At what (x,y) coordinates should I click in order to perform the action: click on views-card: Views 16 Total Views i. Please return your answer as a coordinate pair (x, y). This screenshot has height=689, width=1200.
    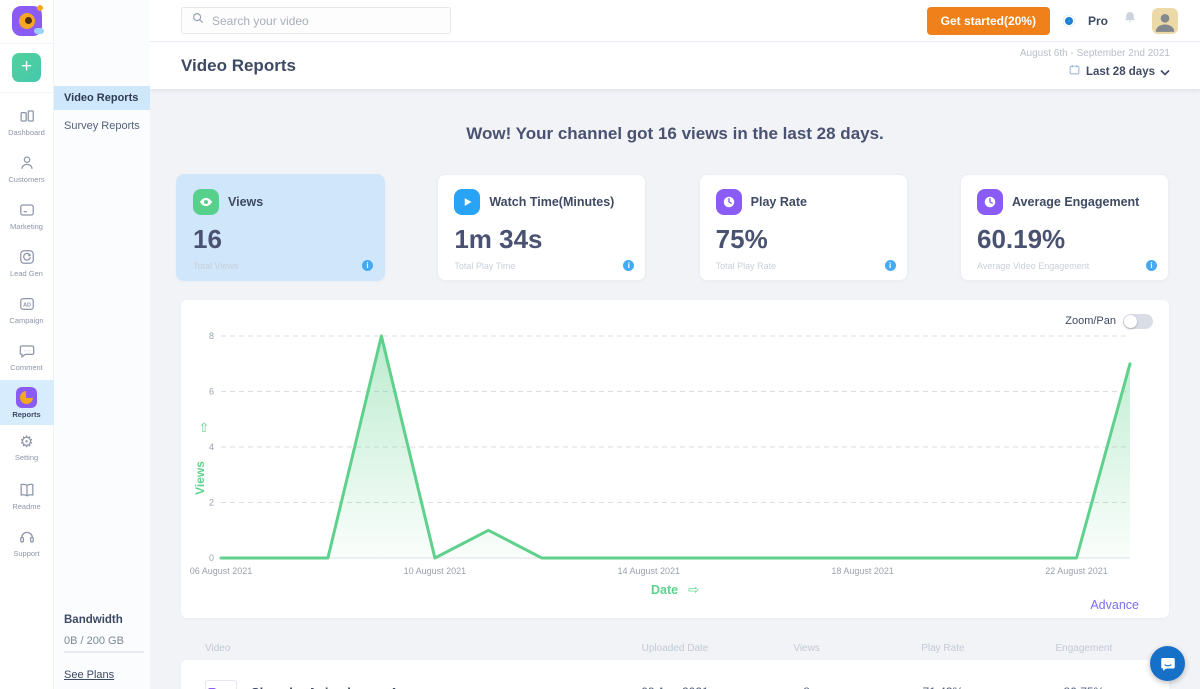
    Looking at the image, I should click on (280, 227).